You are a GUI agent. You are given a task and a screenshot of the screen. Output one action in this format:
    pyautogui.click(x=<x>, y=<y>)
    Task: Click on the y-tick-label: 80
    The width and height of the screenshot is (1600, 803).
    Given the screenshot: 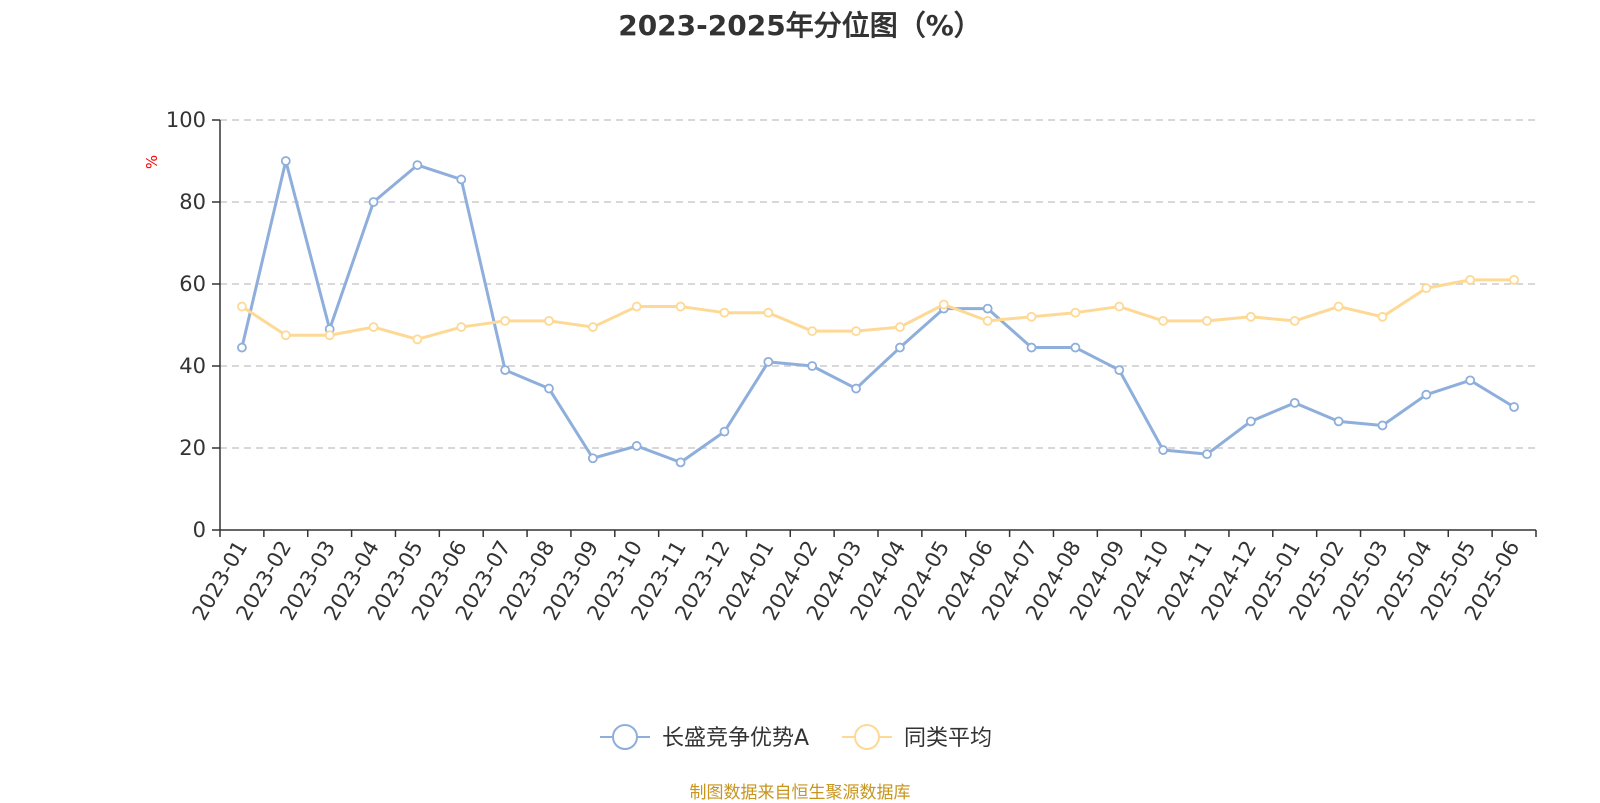 What is the action you would take?
    pyautogui.click(x=192, y=202)
    